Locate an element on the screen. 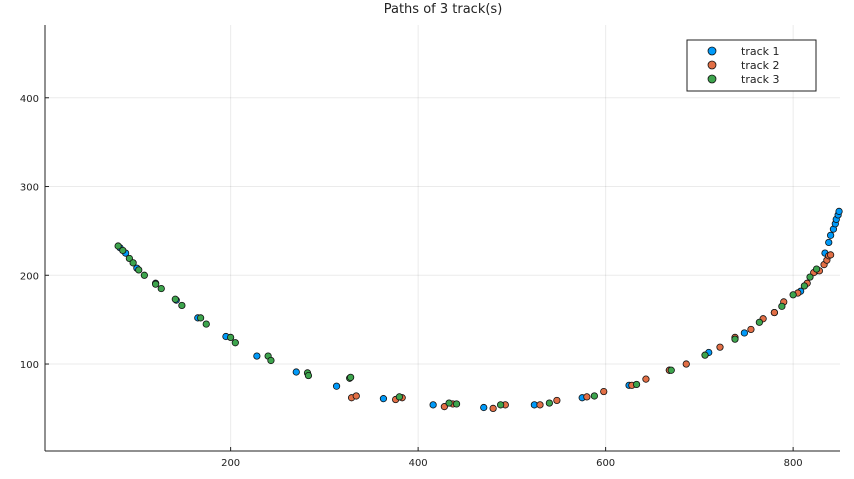 This screenshot has height=479, width=854. chart-title: Paths of 3 track(s) is located at coordinates (443, 9).